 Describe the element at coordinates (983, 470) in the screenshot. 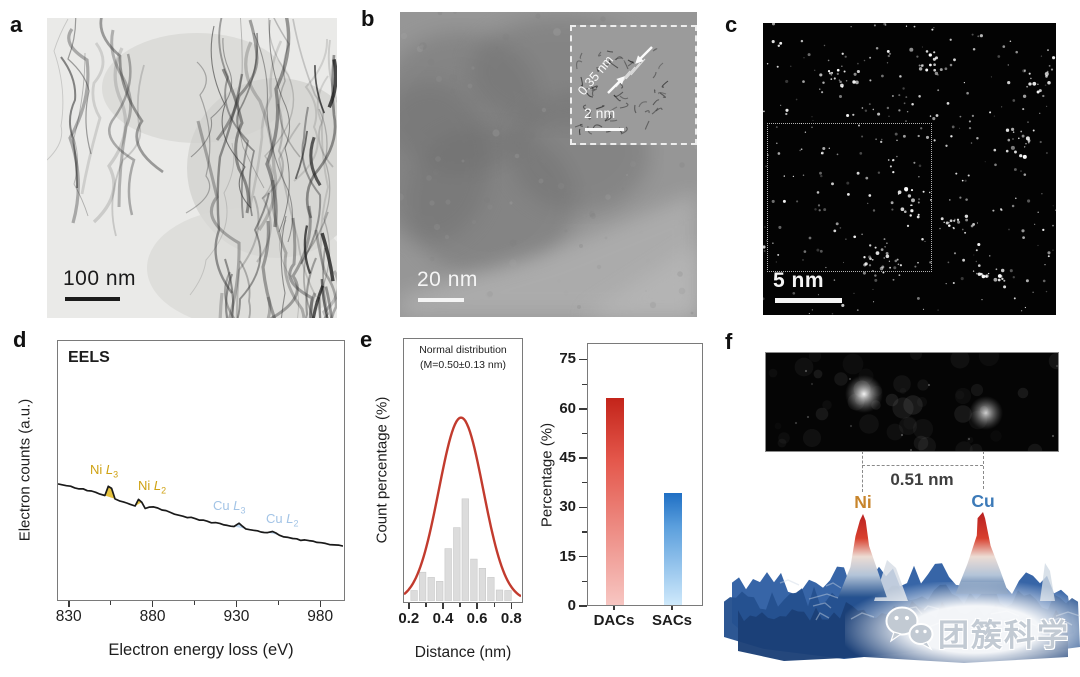

I see `cu-dashed-connector` at that location.